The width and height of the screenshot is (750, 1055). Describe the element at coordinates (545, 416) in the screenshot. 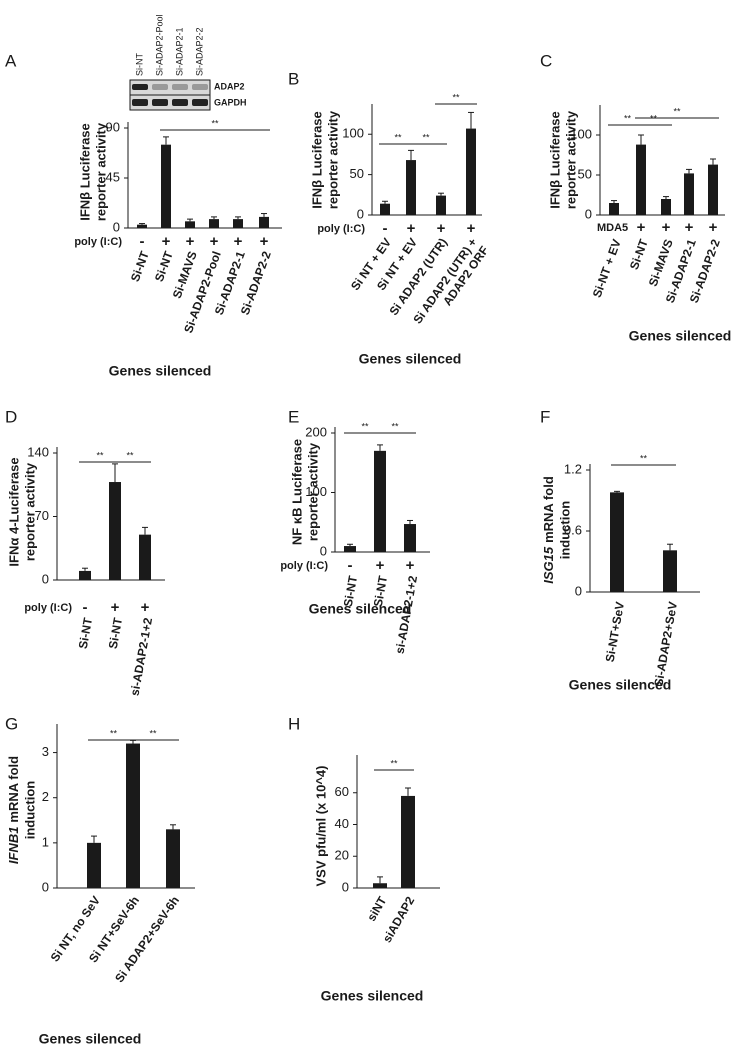

I see `panel-letter: F` at that location.